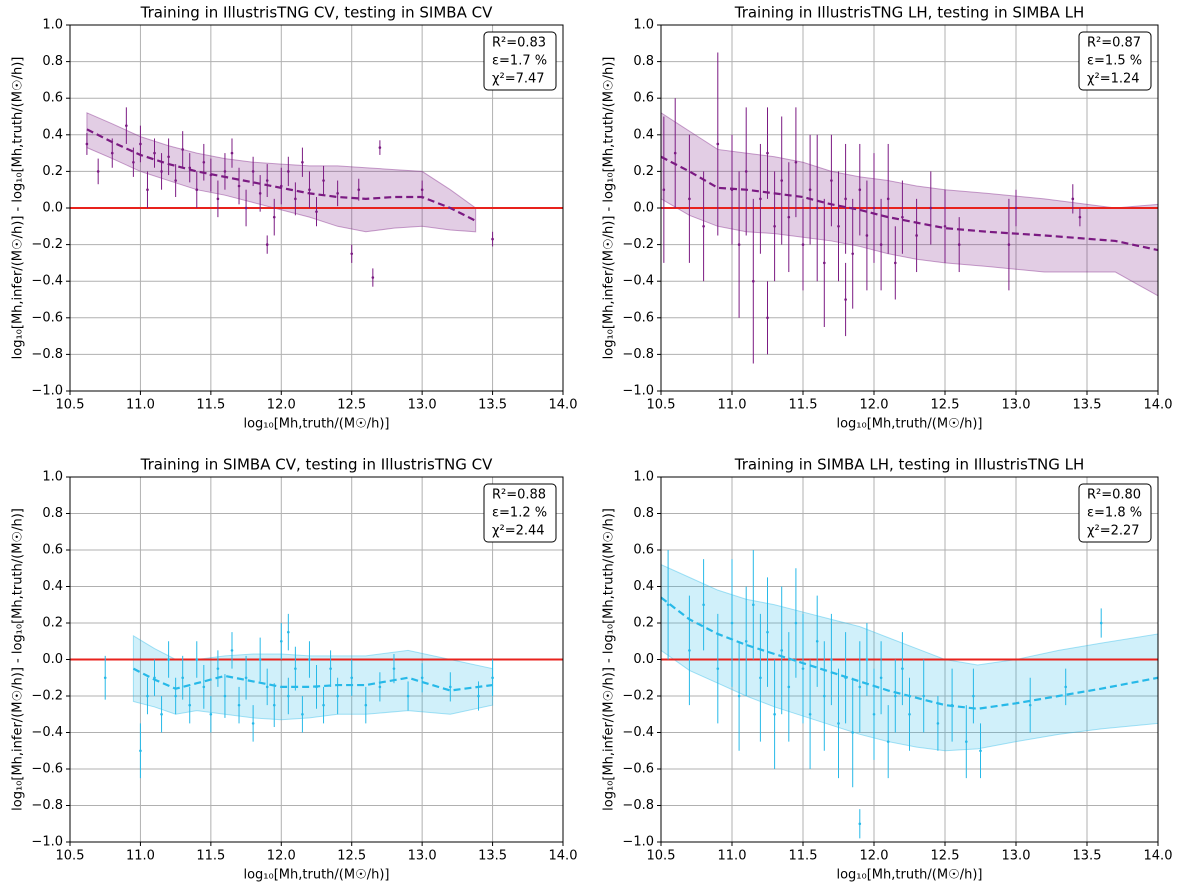 The height and width of the screenshot is (890, 1181). What do you see at coordinates (643, 61) in the screenshot?
I see `y-tick-label: 0.8` at bounding box center [643, 61].